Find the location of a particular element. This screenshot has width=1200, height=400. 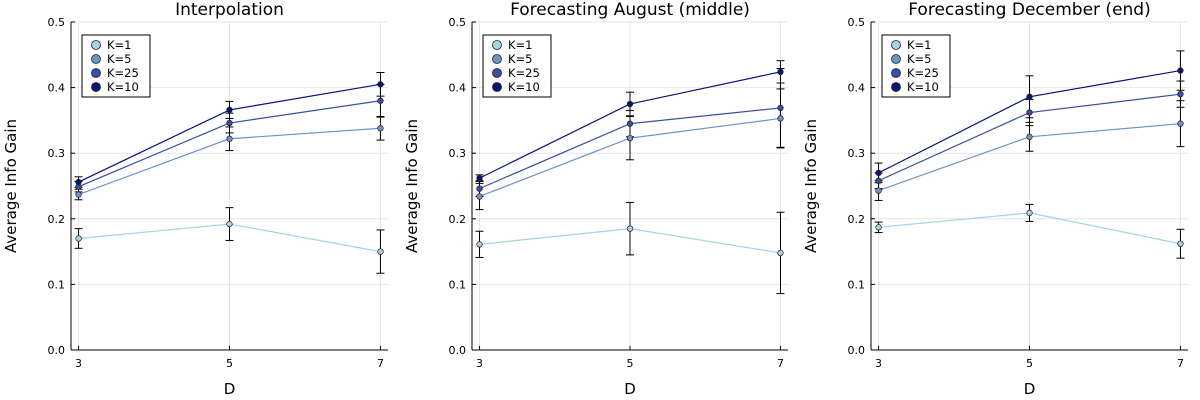

chart-title: Forecasting August (middle) is located at coordinates (630, 10).